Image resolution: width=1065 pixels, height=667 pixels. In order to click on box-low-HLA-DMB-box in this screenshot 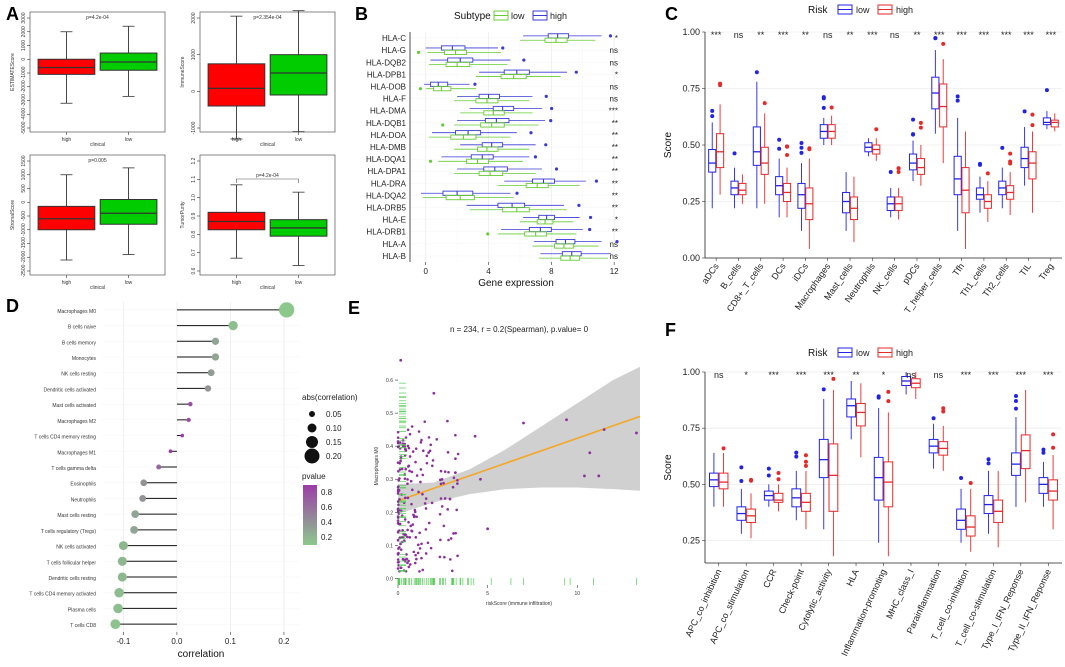, I will do `click(488, 149)`.